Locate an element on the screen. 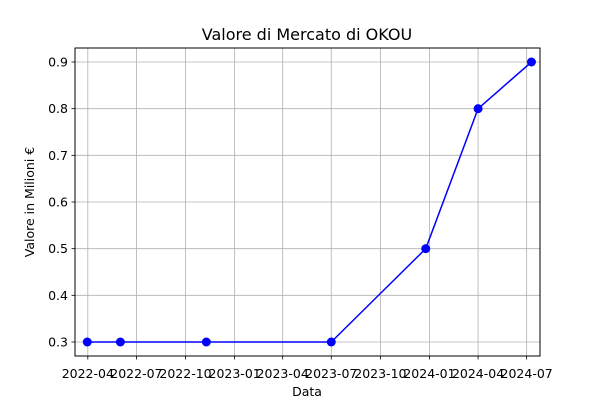 The image size is (600, 400). x-tick-label: 2024-04 is located at coordinates (478, 373).